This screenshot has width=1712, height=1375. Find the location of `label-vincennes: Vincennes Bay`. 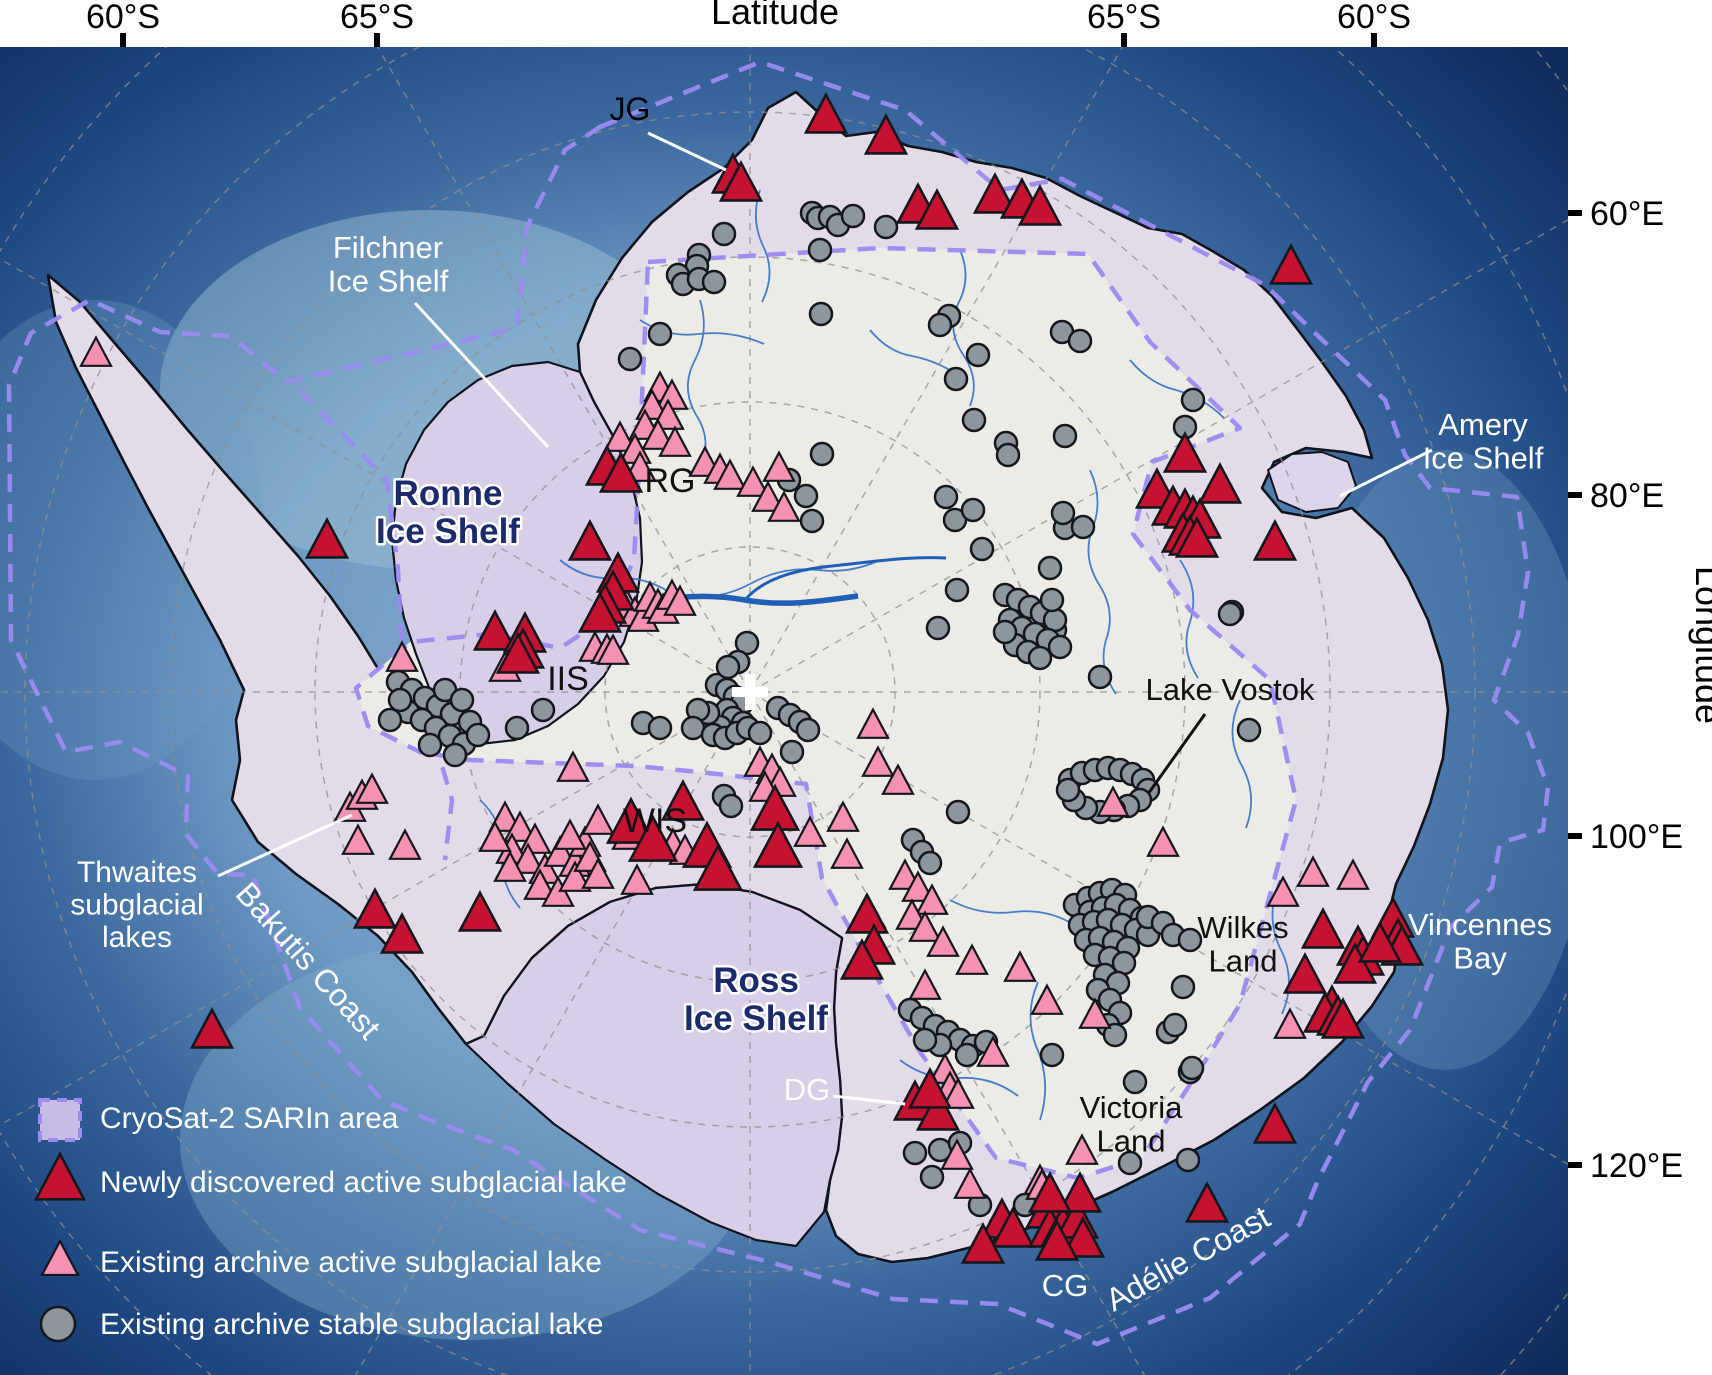

label-vincennes: Vincennes Bay is located at coordinates (1480, 941).